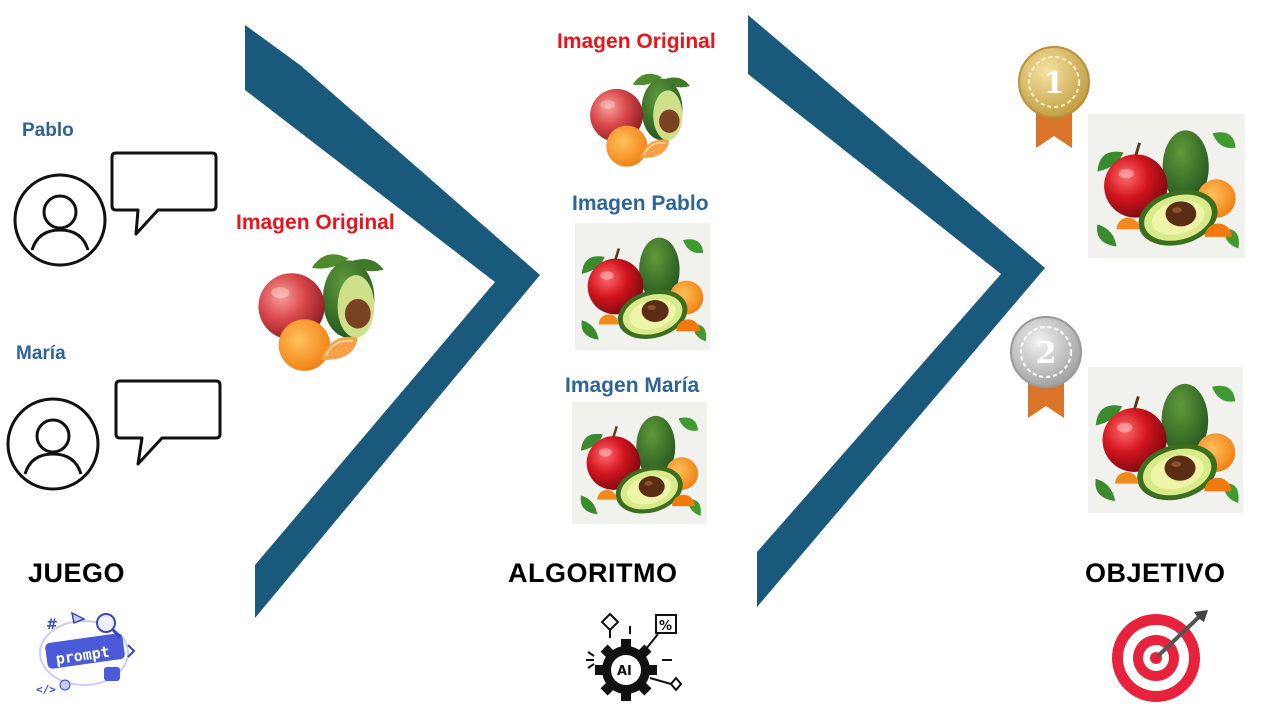 This screenshot has height=720, width=1280. What do you see at coordinates (640, 203) in the screenshot?
I see `label-imagen-pablo: Imagen Pablo` at bounding box center [640, 203].